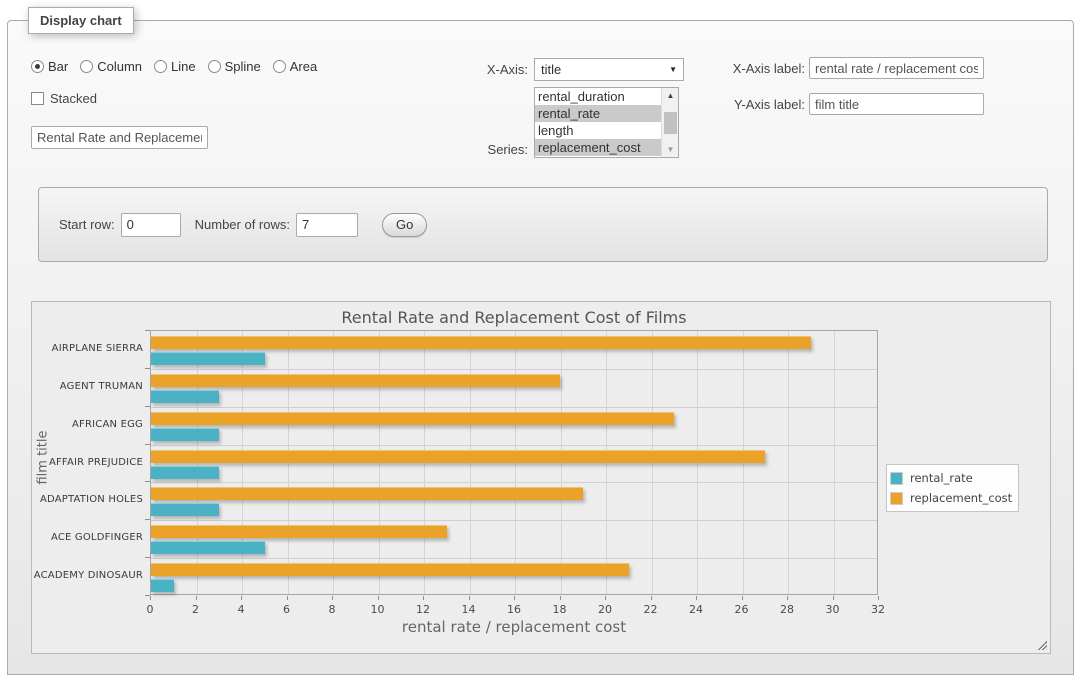  What do you see at coordinates (896, 104) in the screenshot?
I see `y-axis-label-input` at bounding box center [896, 104].